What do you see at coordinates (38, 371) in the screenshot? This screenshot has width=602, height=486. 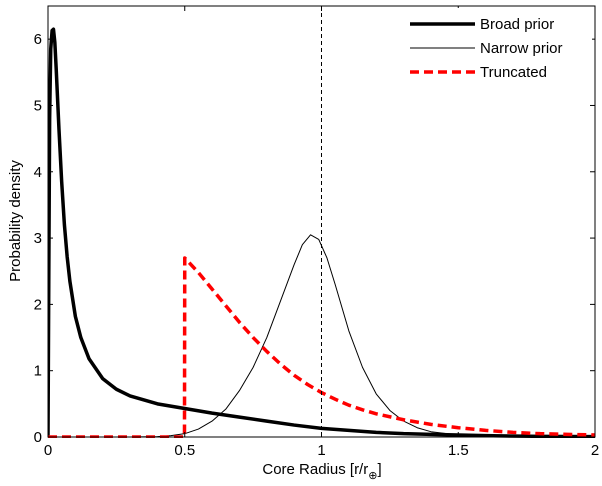 I see `y-tick-label-1: 1` at bounding box center [38, 371].